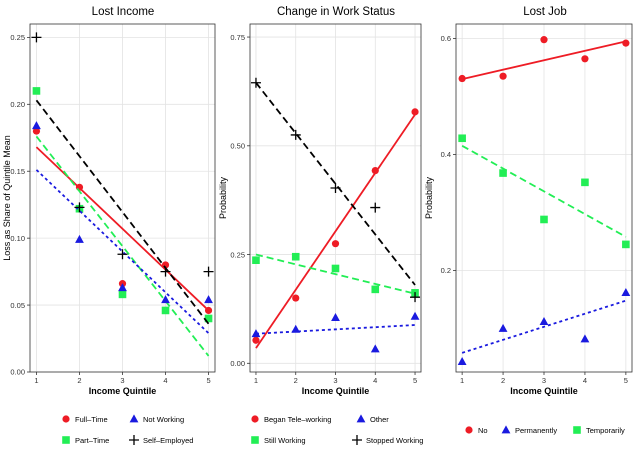 Image resolution: width=638 pixels, height=452 pixels. What do you see at coordinates (92, 440) in the screenshot?
I see `legend-label: Part–Time` at bounding box center [92, 440].